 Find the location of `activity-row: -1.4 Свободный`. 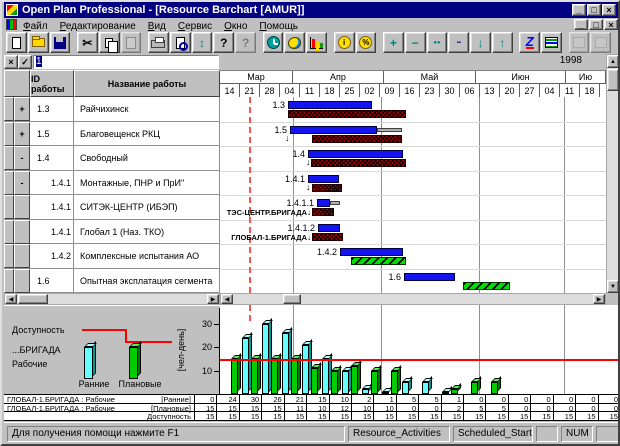

activity-row: -1.4 Свободный is located at coordinates (112, 158).